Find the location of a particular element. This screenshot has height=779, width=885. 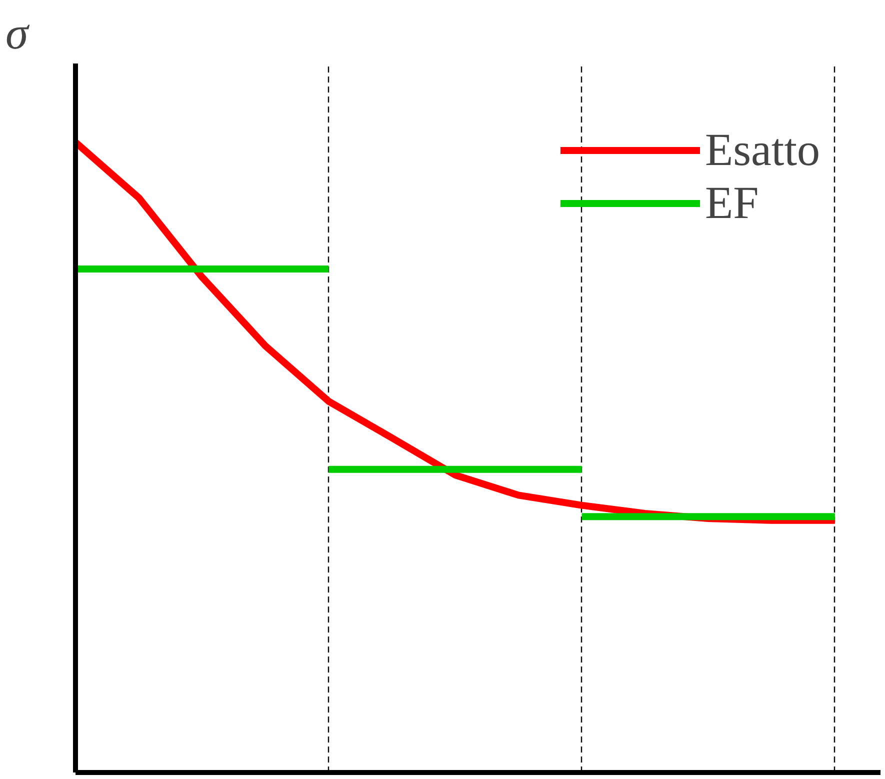

legend-label: Esatto is located at coordinates (762, 149).